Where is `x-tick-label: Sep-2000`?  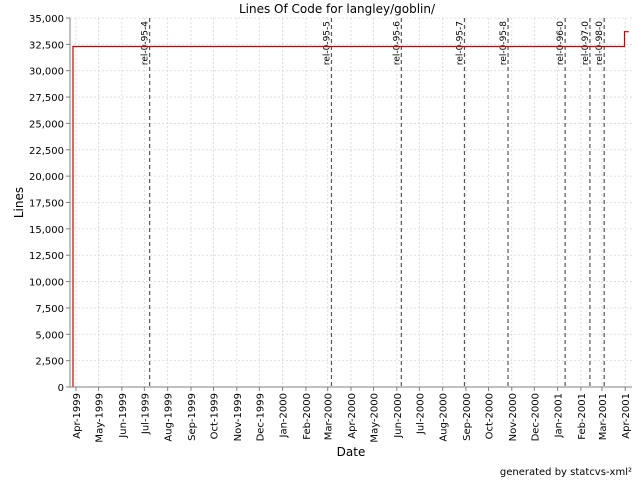
x-tick-label: Sep-2000 is located at coordinates (467, 417).